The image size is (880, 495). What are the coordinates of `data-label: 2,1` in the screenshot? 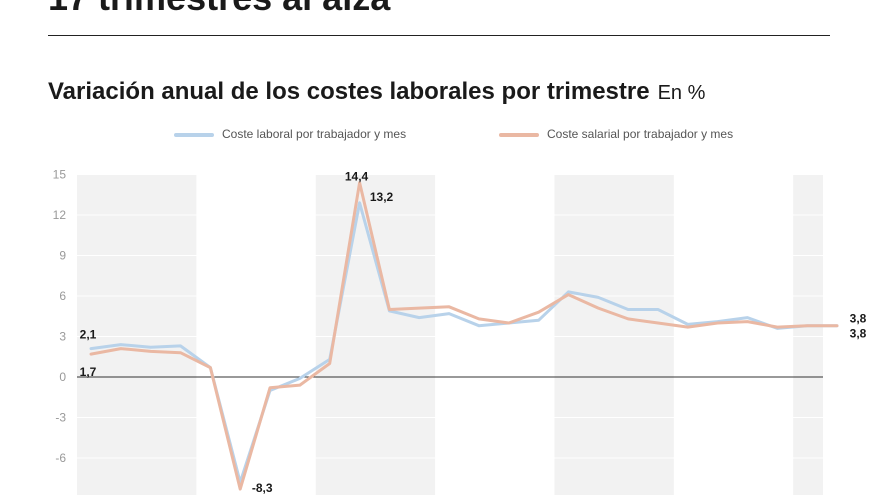 It's located at (88, 335).